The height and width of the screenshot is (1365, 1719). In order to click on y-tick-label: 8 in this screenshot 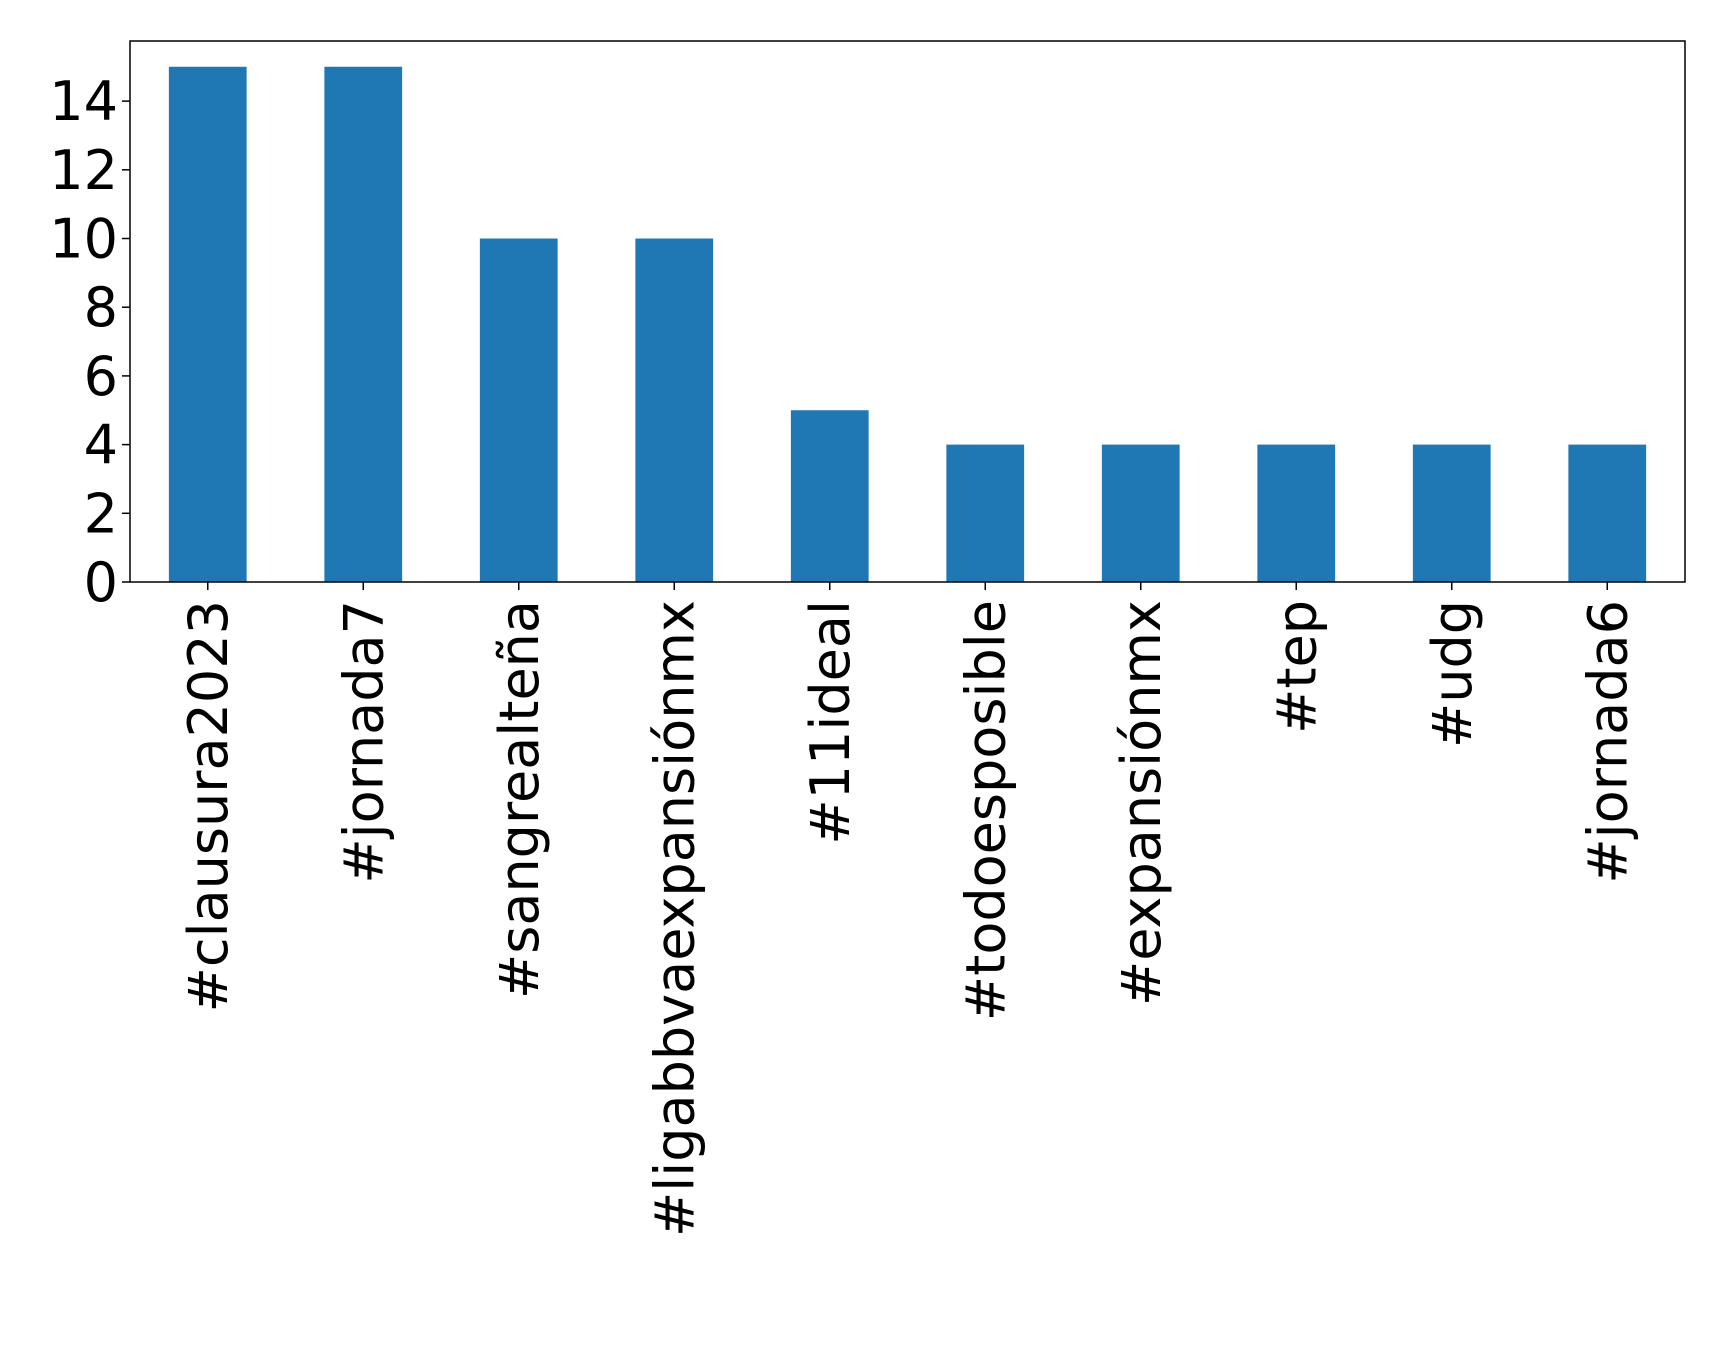, I will do `click(101, 307)`.